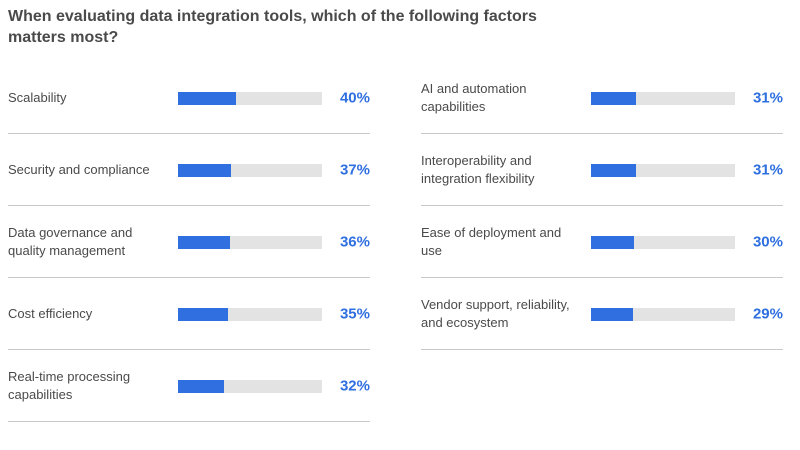  What do you see at coordinates (354, 313) in the screenshot?
I see `value-label: 35%` at bounding box center [354, 313].